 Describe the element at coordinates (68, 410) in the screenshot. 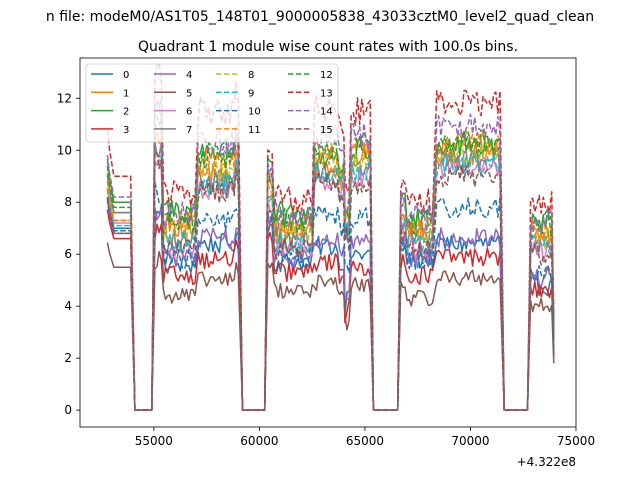

I see `y-tick-label: 0` at that location.